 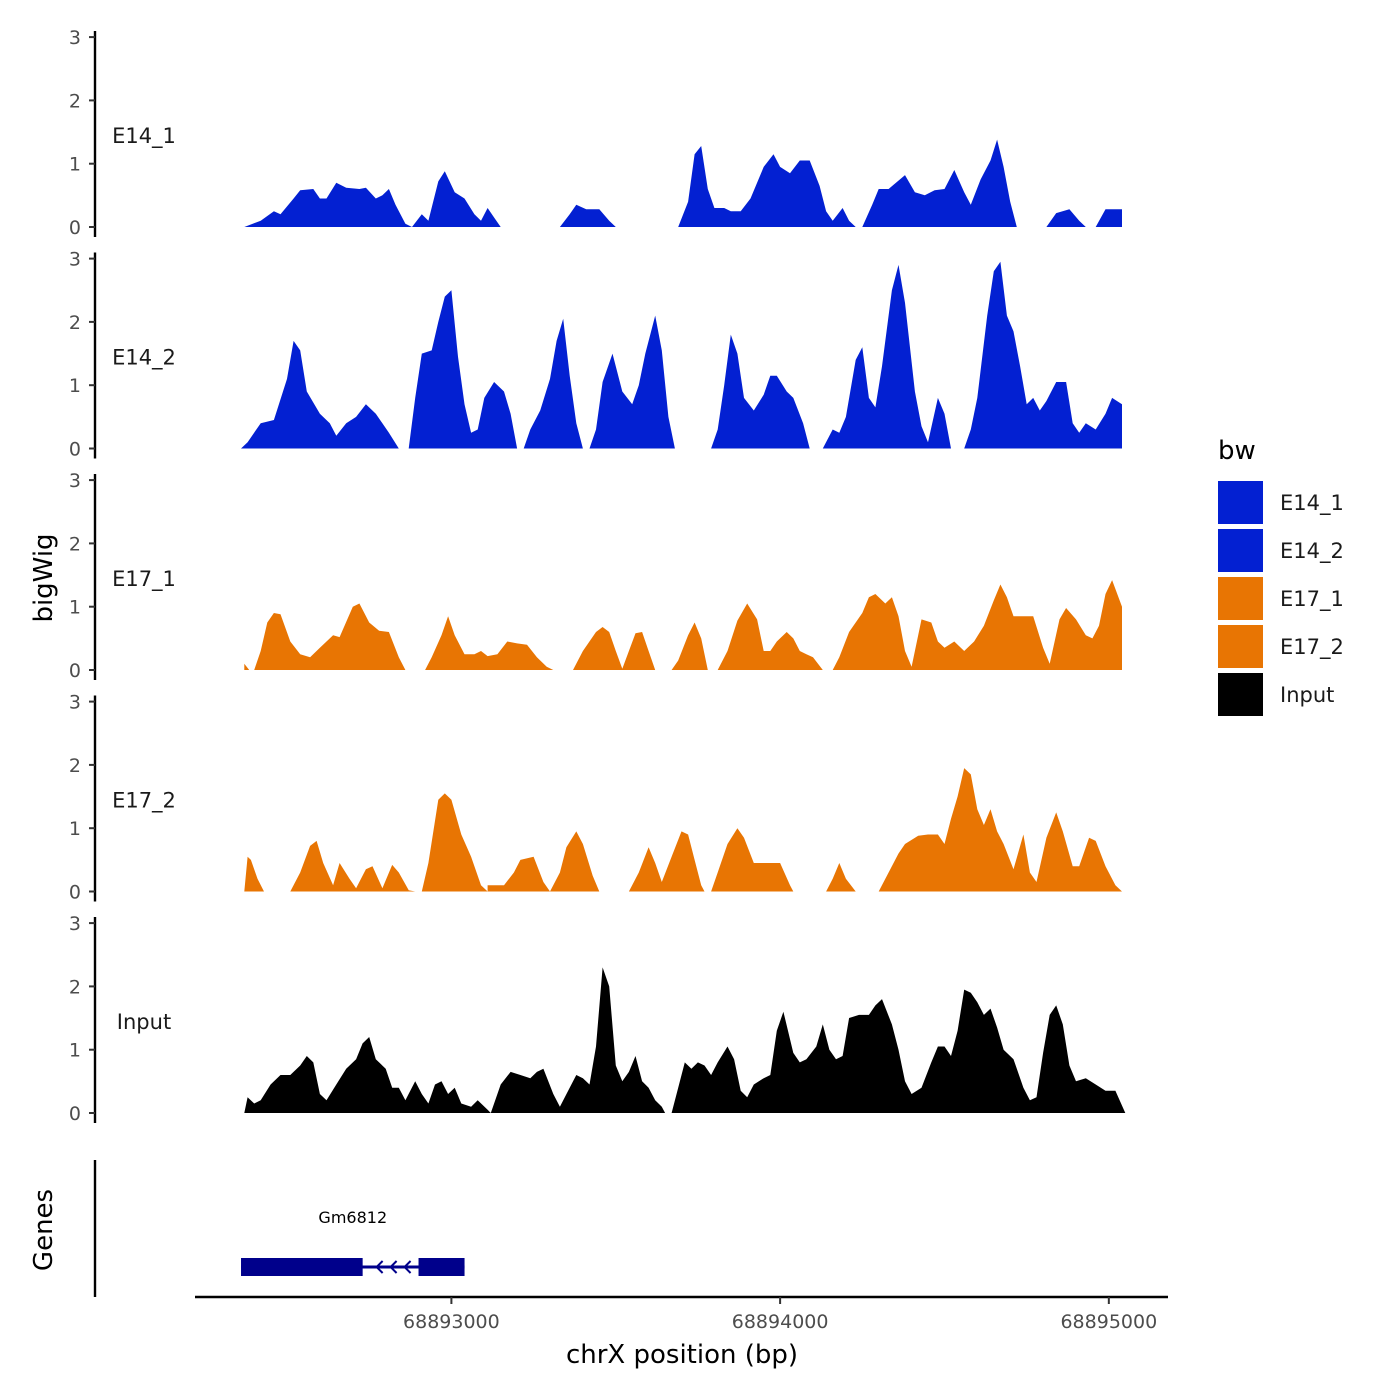 I want to click on x-tick-label: 68895000, so click(x=1108, y=1322).